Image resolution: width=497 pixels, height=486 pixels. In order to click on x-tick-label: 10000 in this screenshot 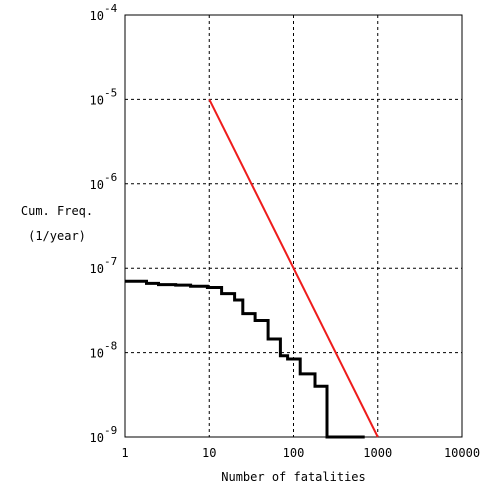, I will do `click(462, 453)`.